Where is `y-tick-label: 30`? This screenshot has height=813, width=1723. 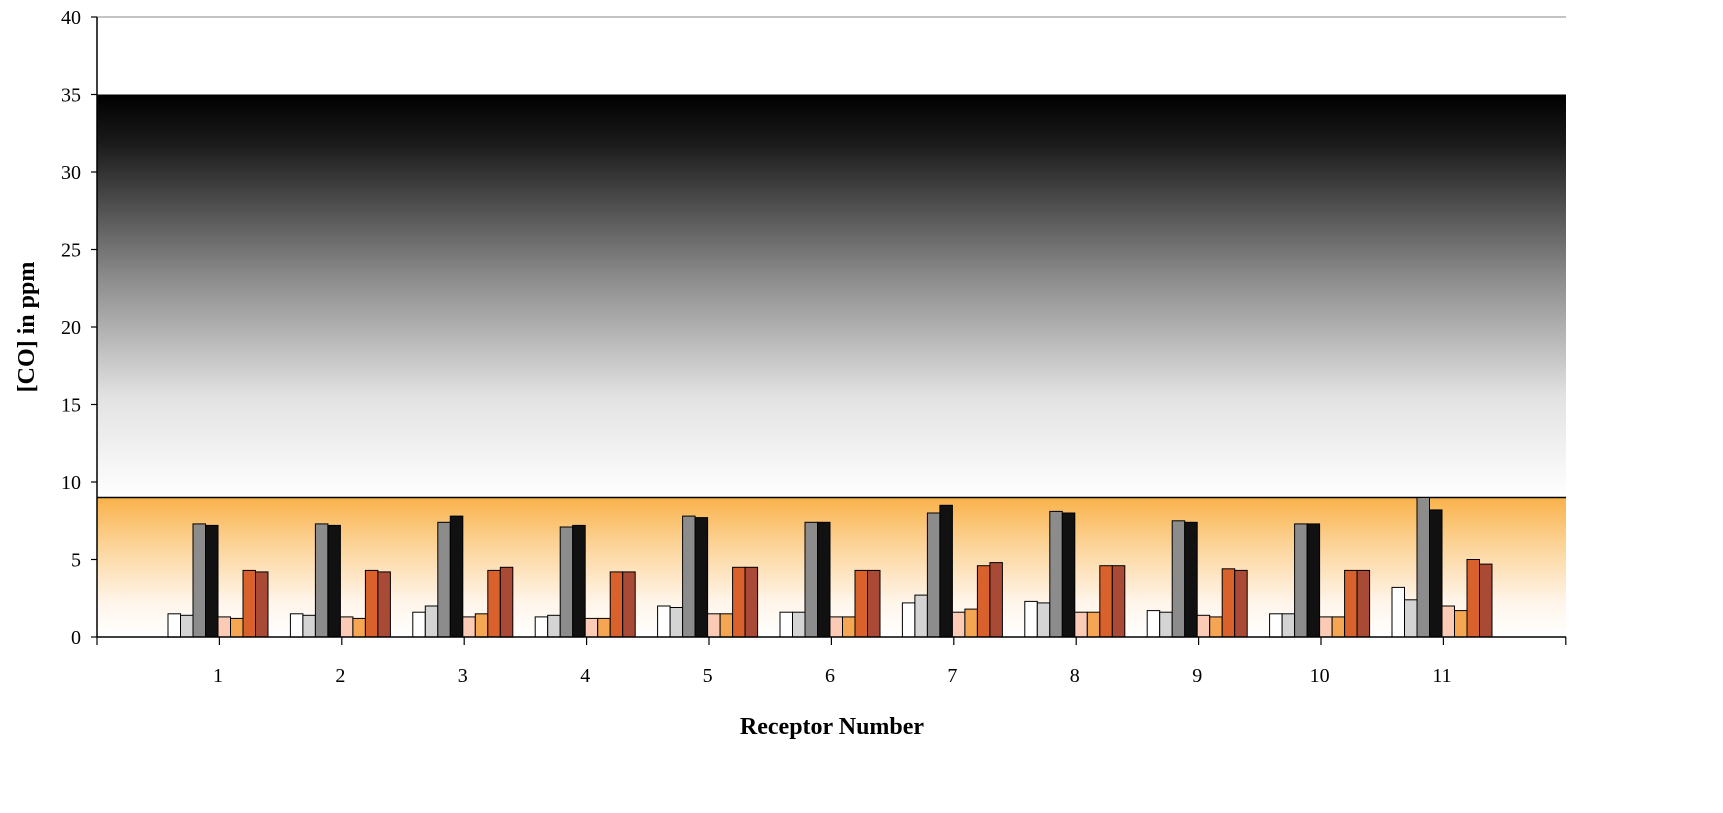 y-tick-label: 30 is located at coordinates (71, 173).